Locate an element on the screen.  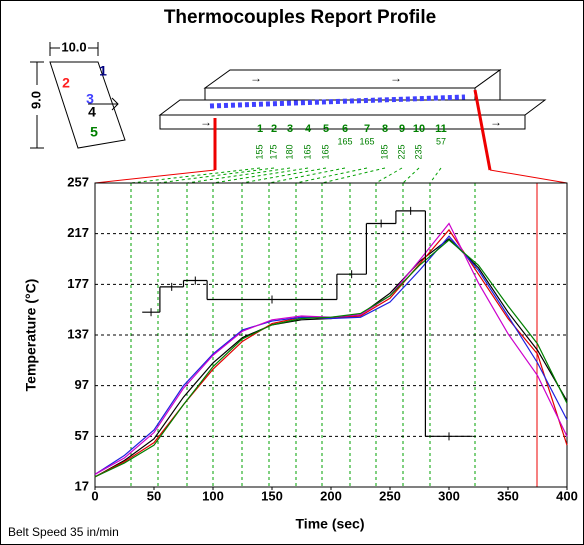
board-length: 9.0 is located at coordinates (35, 100).